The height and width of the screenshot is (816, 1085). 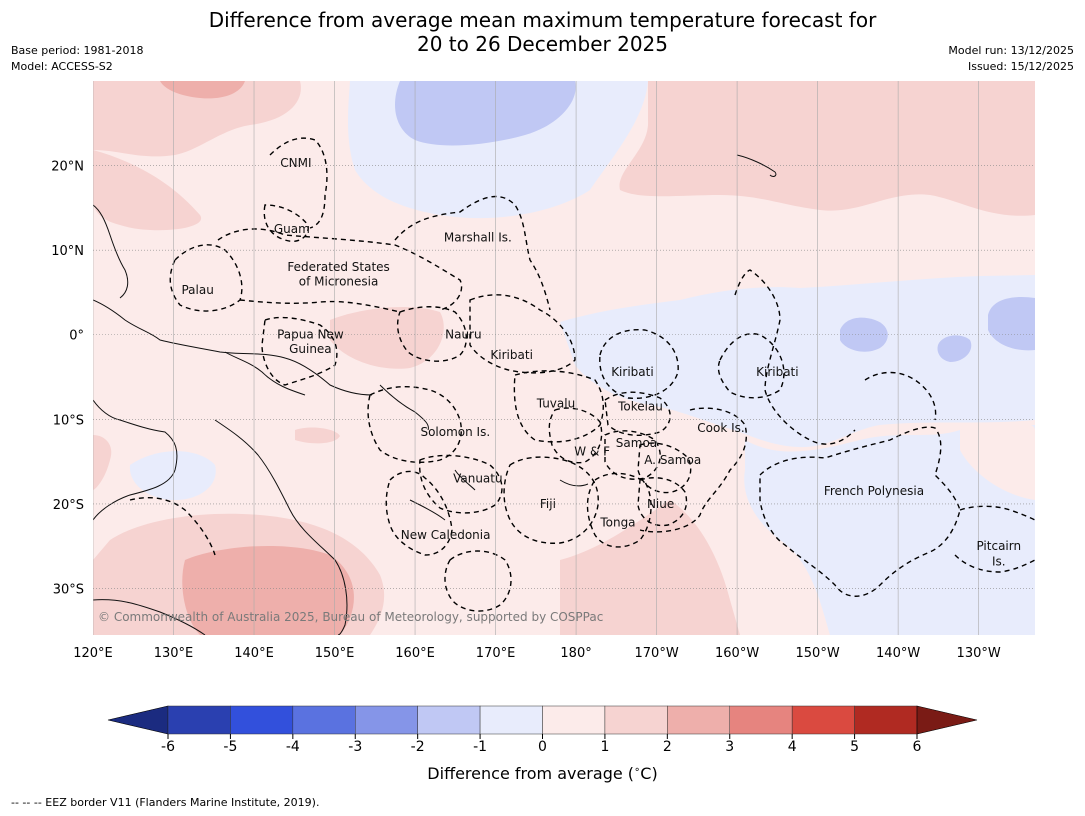 I want to click on anomaly-cool-se, so click(x=889, y=530).